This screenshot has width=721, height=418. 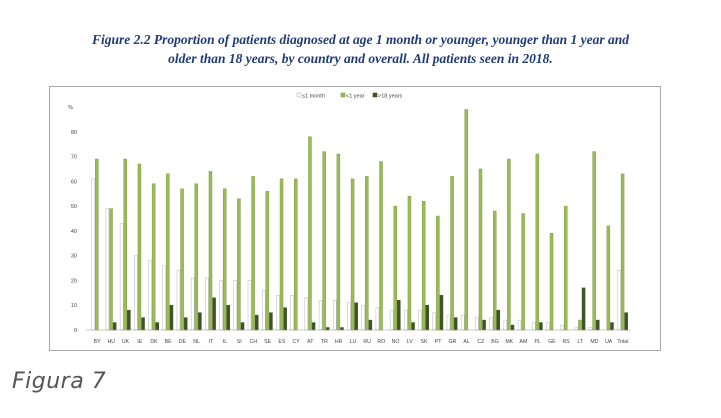 I want to click on bar-DE-s2, so click(x=185, y=324).